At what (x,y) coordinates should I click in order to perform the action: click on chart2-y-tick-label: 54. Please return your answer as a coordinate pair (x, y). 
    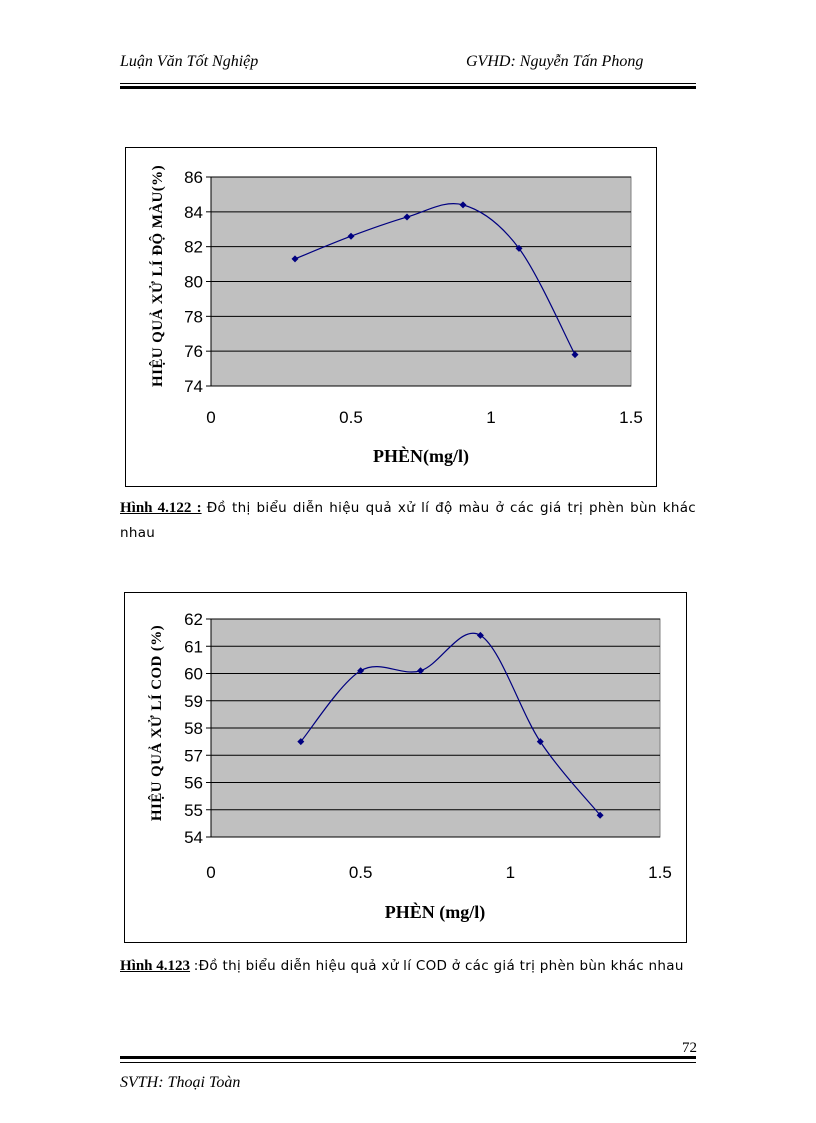
    Looking at the image, I should click on (193, 837).